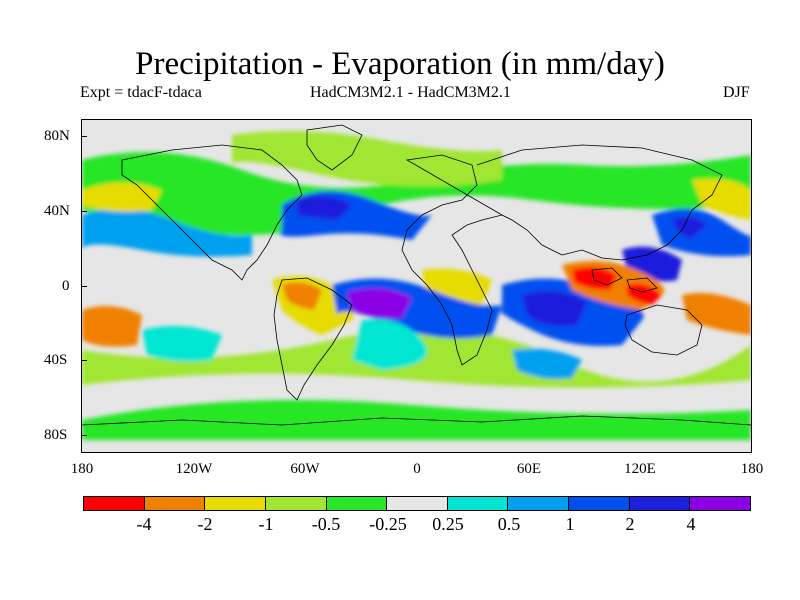  I want to click on season-label: DJF, so click(736, 92).